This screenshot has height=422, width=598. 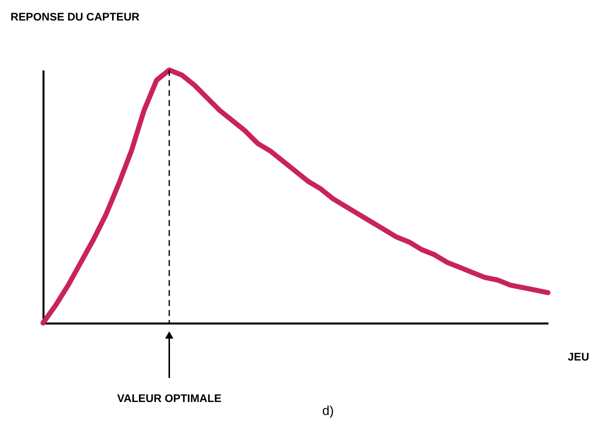 What do you see at coordinates (75, 18) in the screenshot?
I see `y-axis-title: REPONSE DU CAPTEUR` at bounding box center [75, 18].